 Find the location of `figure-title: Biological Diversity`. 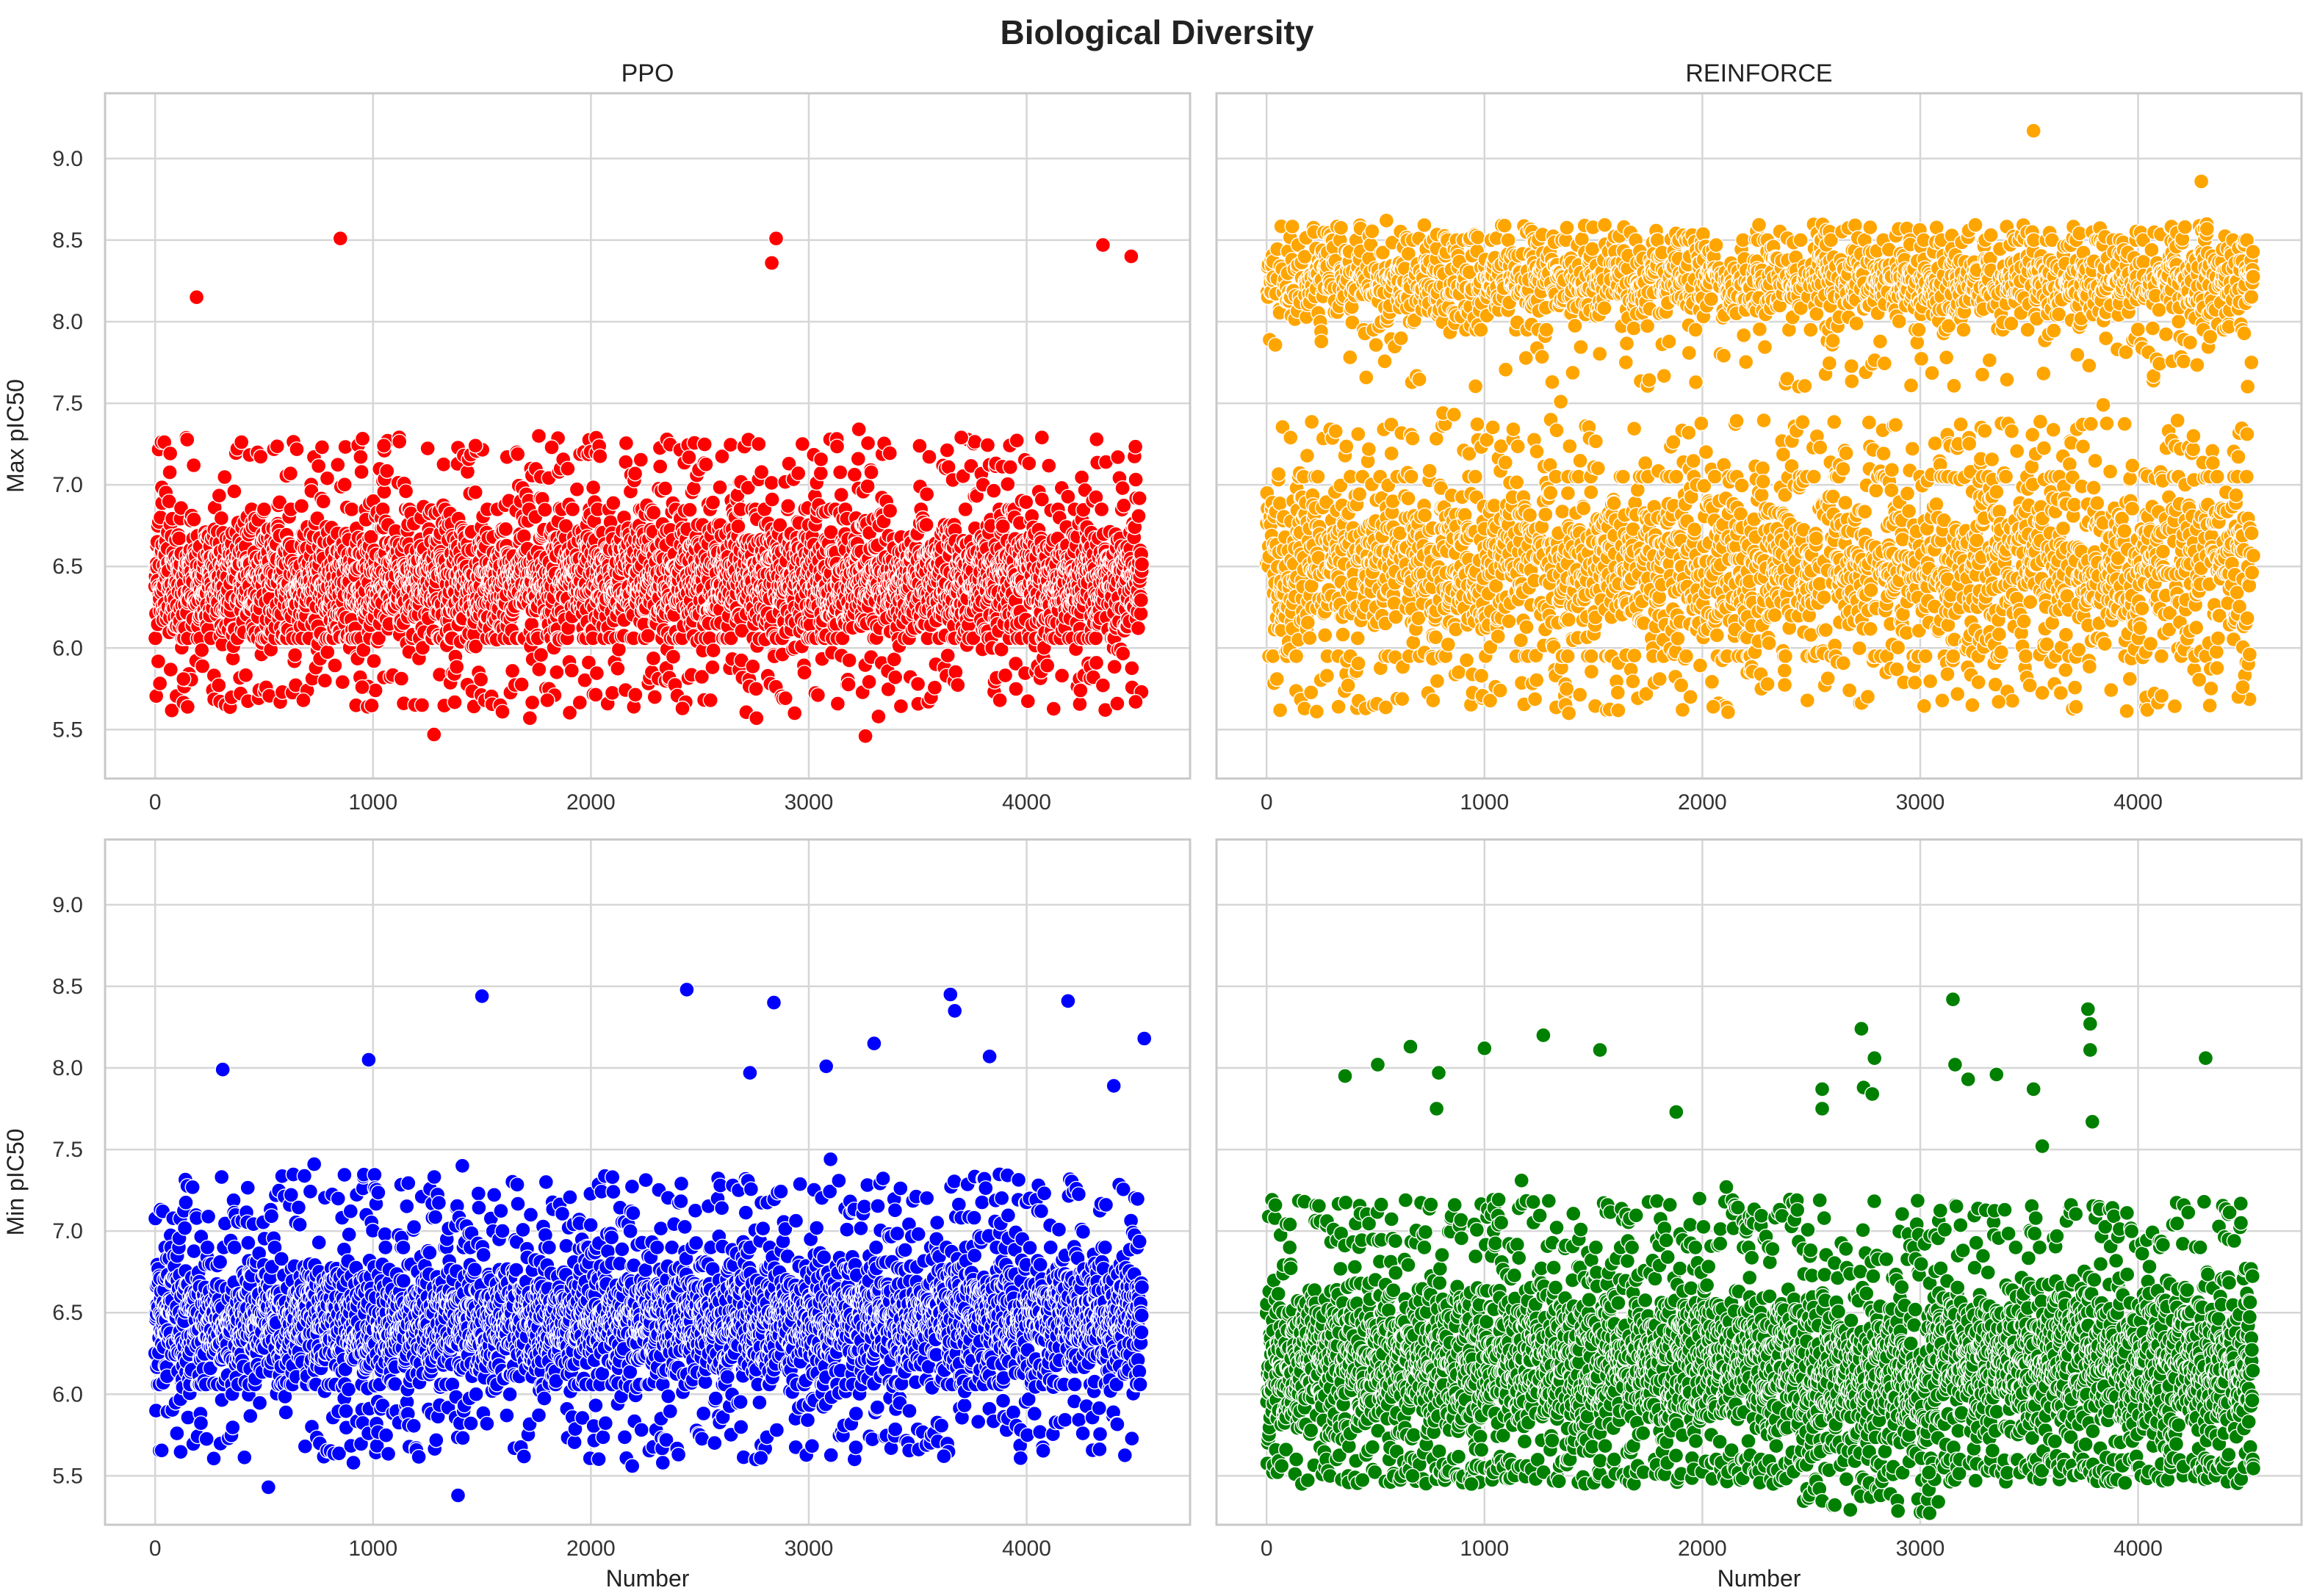

figure-title: Biological Diversity is located at coordinates (1157, 32).